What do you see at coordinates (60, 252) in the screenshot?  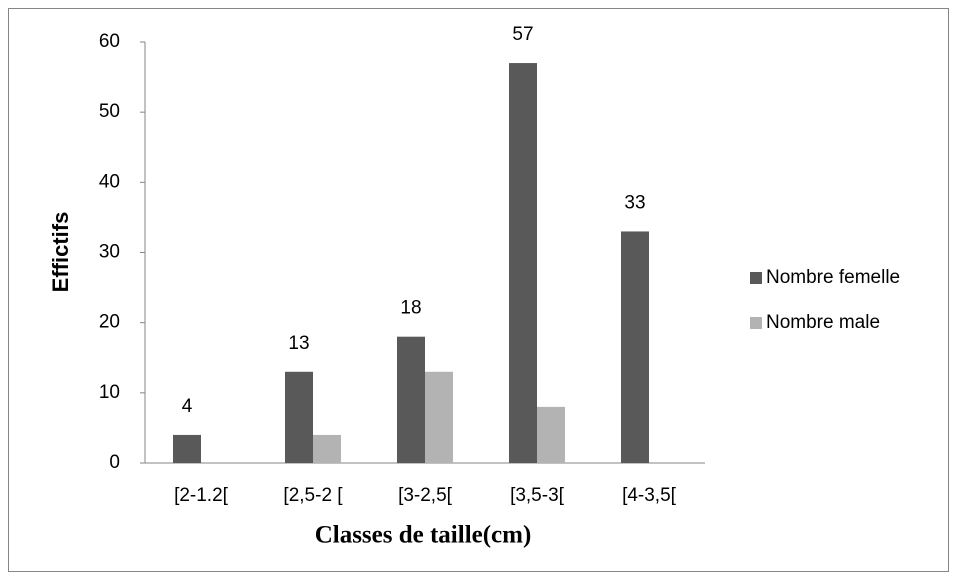 I see `y-axis-title: Effictifs` at bounding box center [60, 252].